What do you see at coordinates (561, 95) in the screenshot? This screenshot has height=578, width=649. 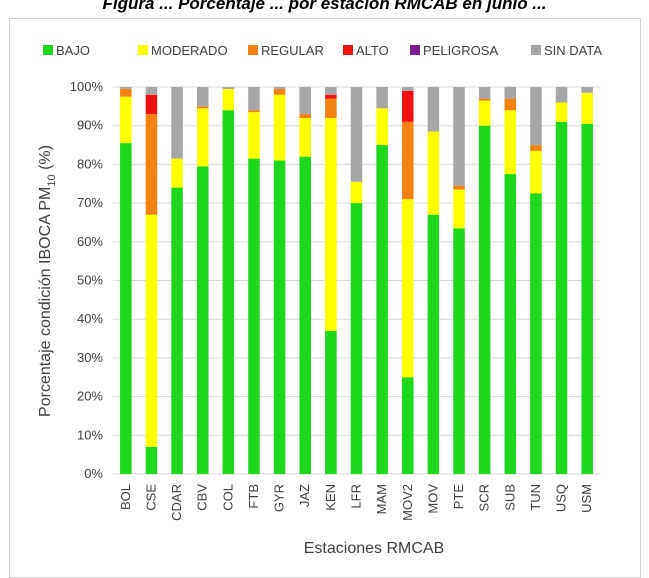 I see `bar-usq-sin-data` at bounding box center [561, 95].